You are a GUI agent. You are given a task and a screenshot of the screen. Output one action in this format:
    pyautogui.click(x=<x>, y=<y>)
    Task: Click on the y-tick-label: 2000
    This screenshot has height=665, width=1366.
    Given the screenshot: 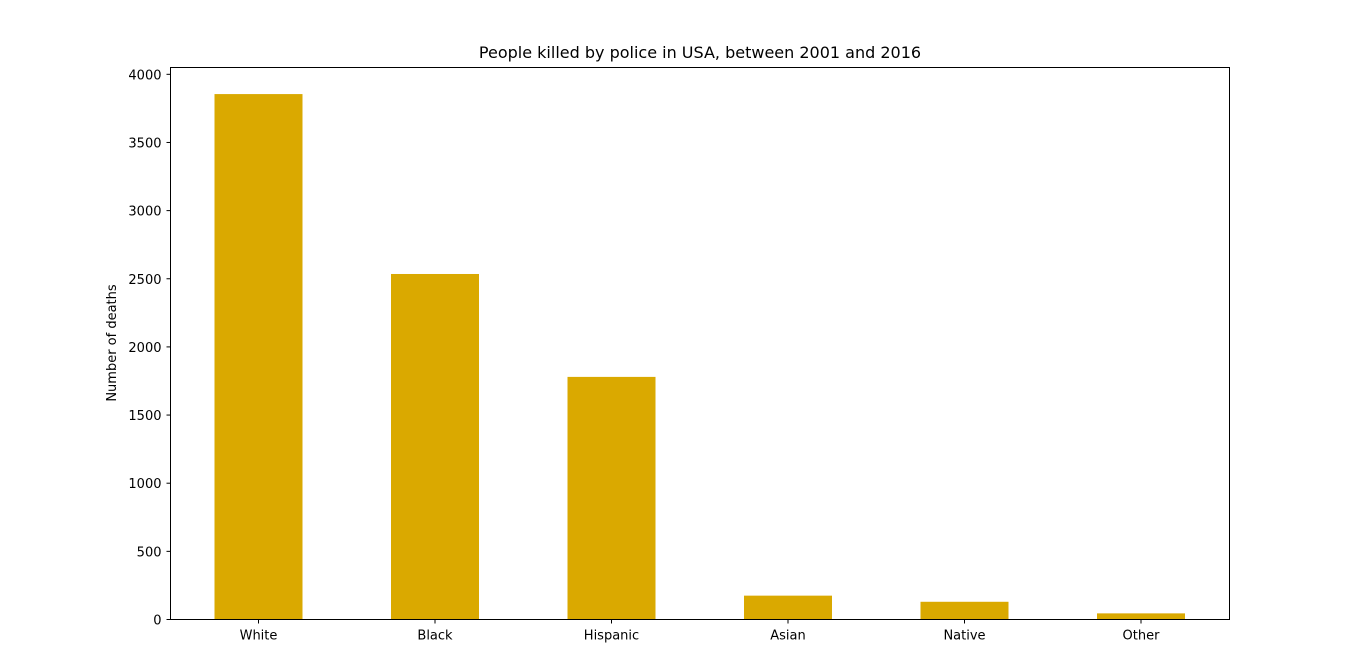 What is the action you would take?
    pyautogui.click(x=144, y=348)
    